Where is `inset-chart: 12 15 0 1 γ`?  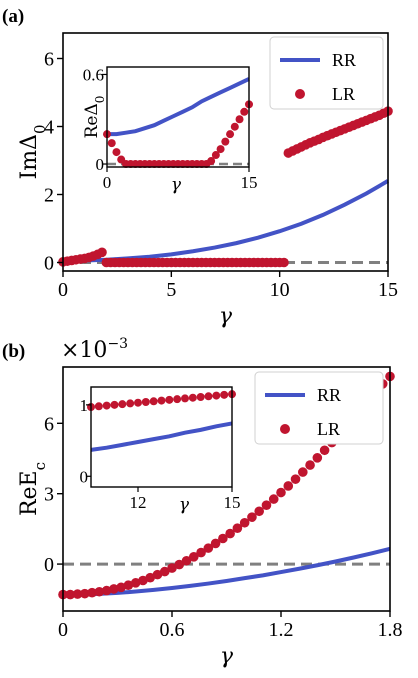 inset-chart: 12 15 0 1 γ is located at coordinates (160, 450).